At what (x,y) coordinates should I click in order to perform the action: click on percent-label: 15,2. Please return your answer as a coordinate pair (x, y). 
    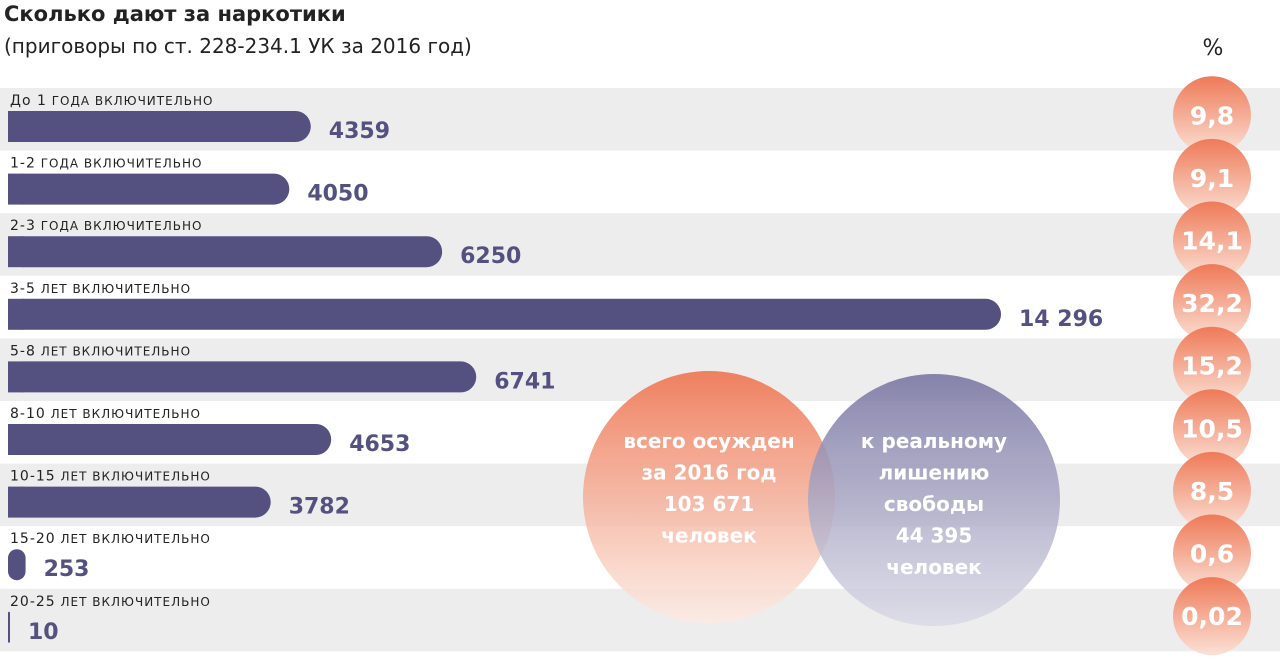
    Looking at the image, I should click on (1212, 366).